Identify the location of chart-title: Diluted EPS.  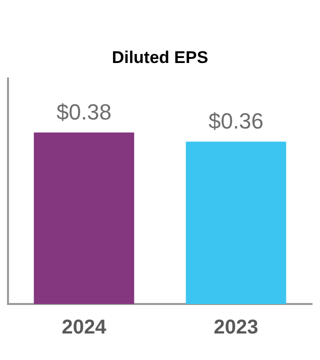
(160, 57).